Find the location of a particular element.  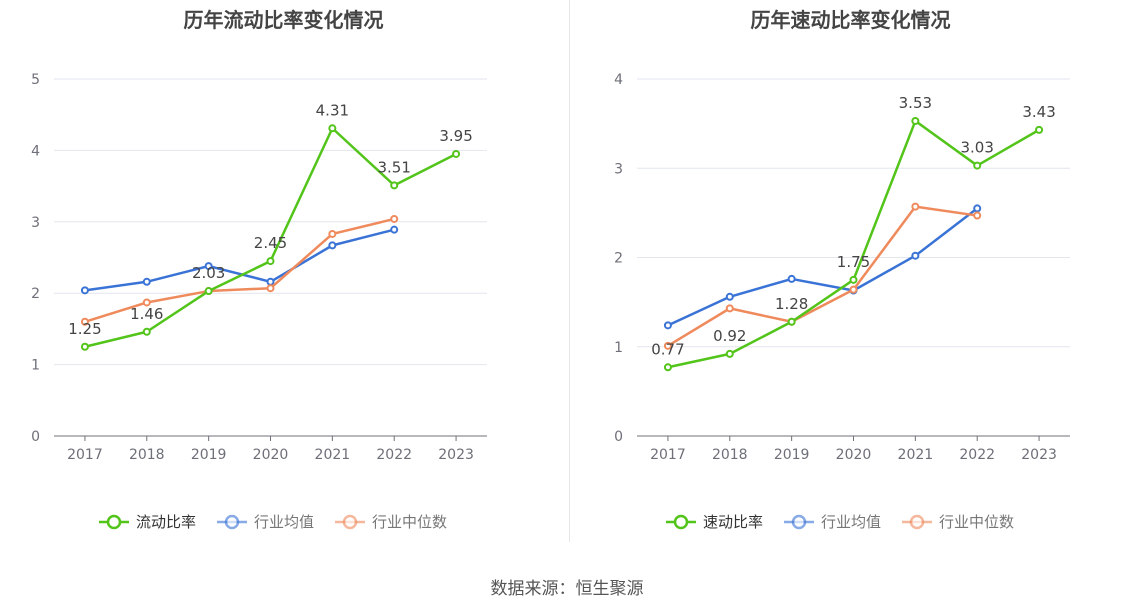

data-label: 3.43 is located at coordinates (1038, 112).